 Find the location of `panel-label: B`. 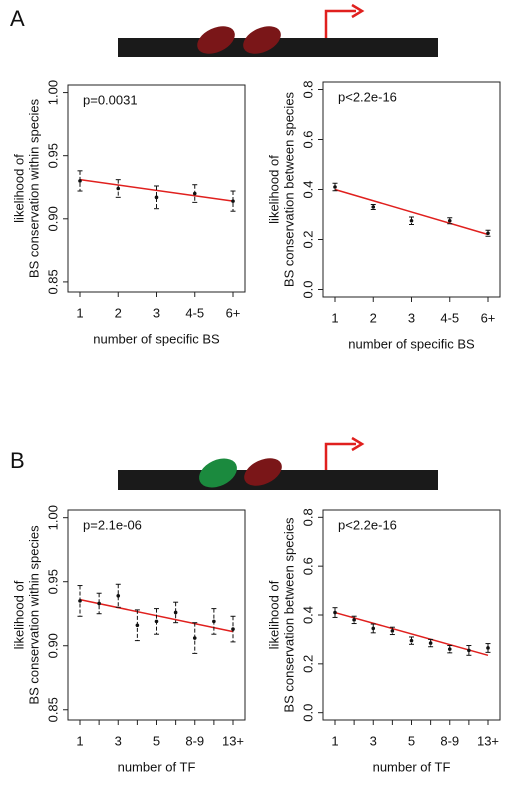

panel-label: B is located at coordinates (17, 460).